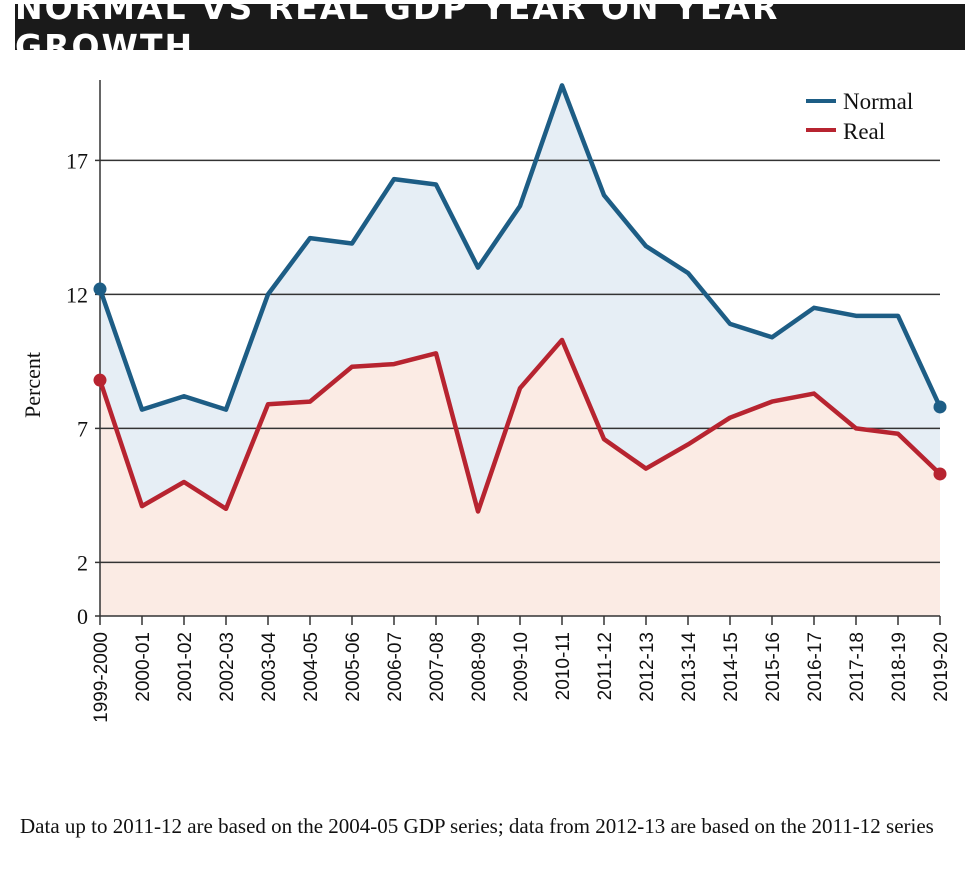 This screenshot has width=980, height=877. I want to click on y-tick-label: 2, so click(82, 562).